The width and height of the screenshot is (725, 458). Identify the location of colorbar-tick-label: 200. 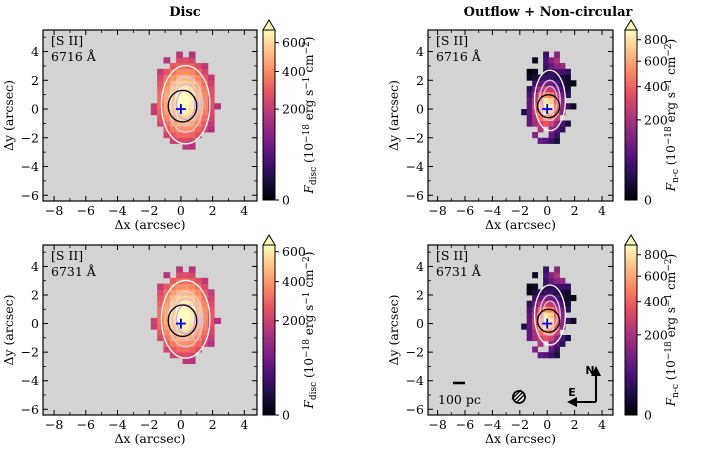
(294, 320).